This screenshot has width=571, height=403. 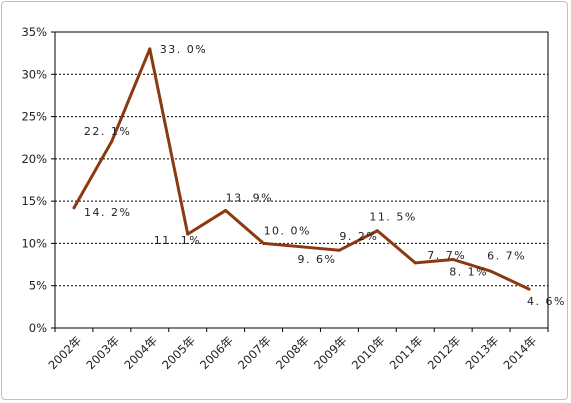 What do you see at coordinates (444, 352) in the screenshot?
I see `x-tick-label: 2012年` at bounding box center [444, 352].